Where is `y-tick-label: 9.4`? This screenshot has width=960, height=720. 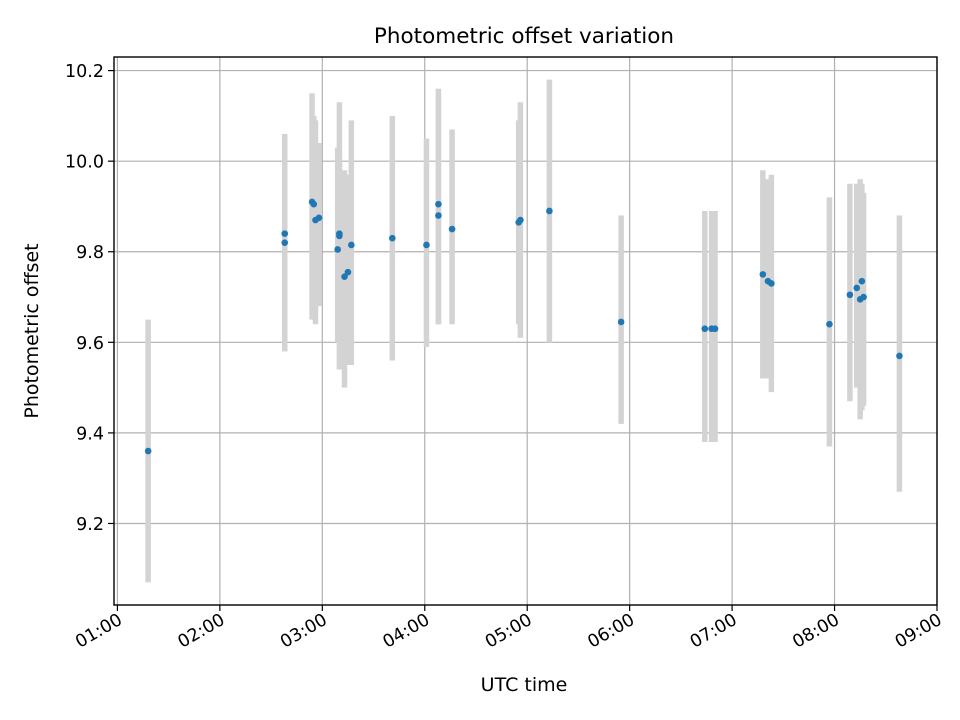 y-tick-label: 9.4 is located at coordinates (90, 434).